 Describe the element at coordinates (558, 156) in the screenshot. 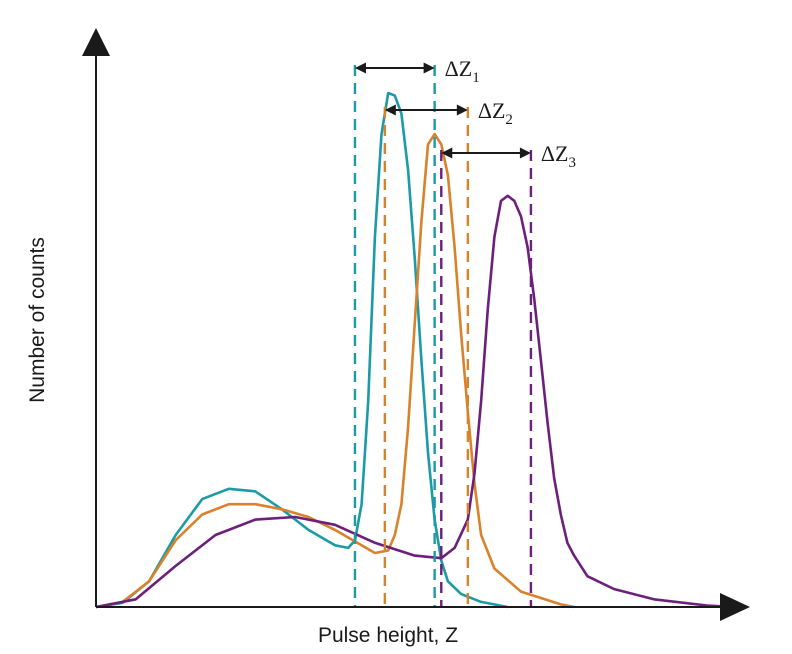

I see `marker-3-label: ΔZ3` at that location.